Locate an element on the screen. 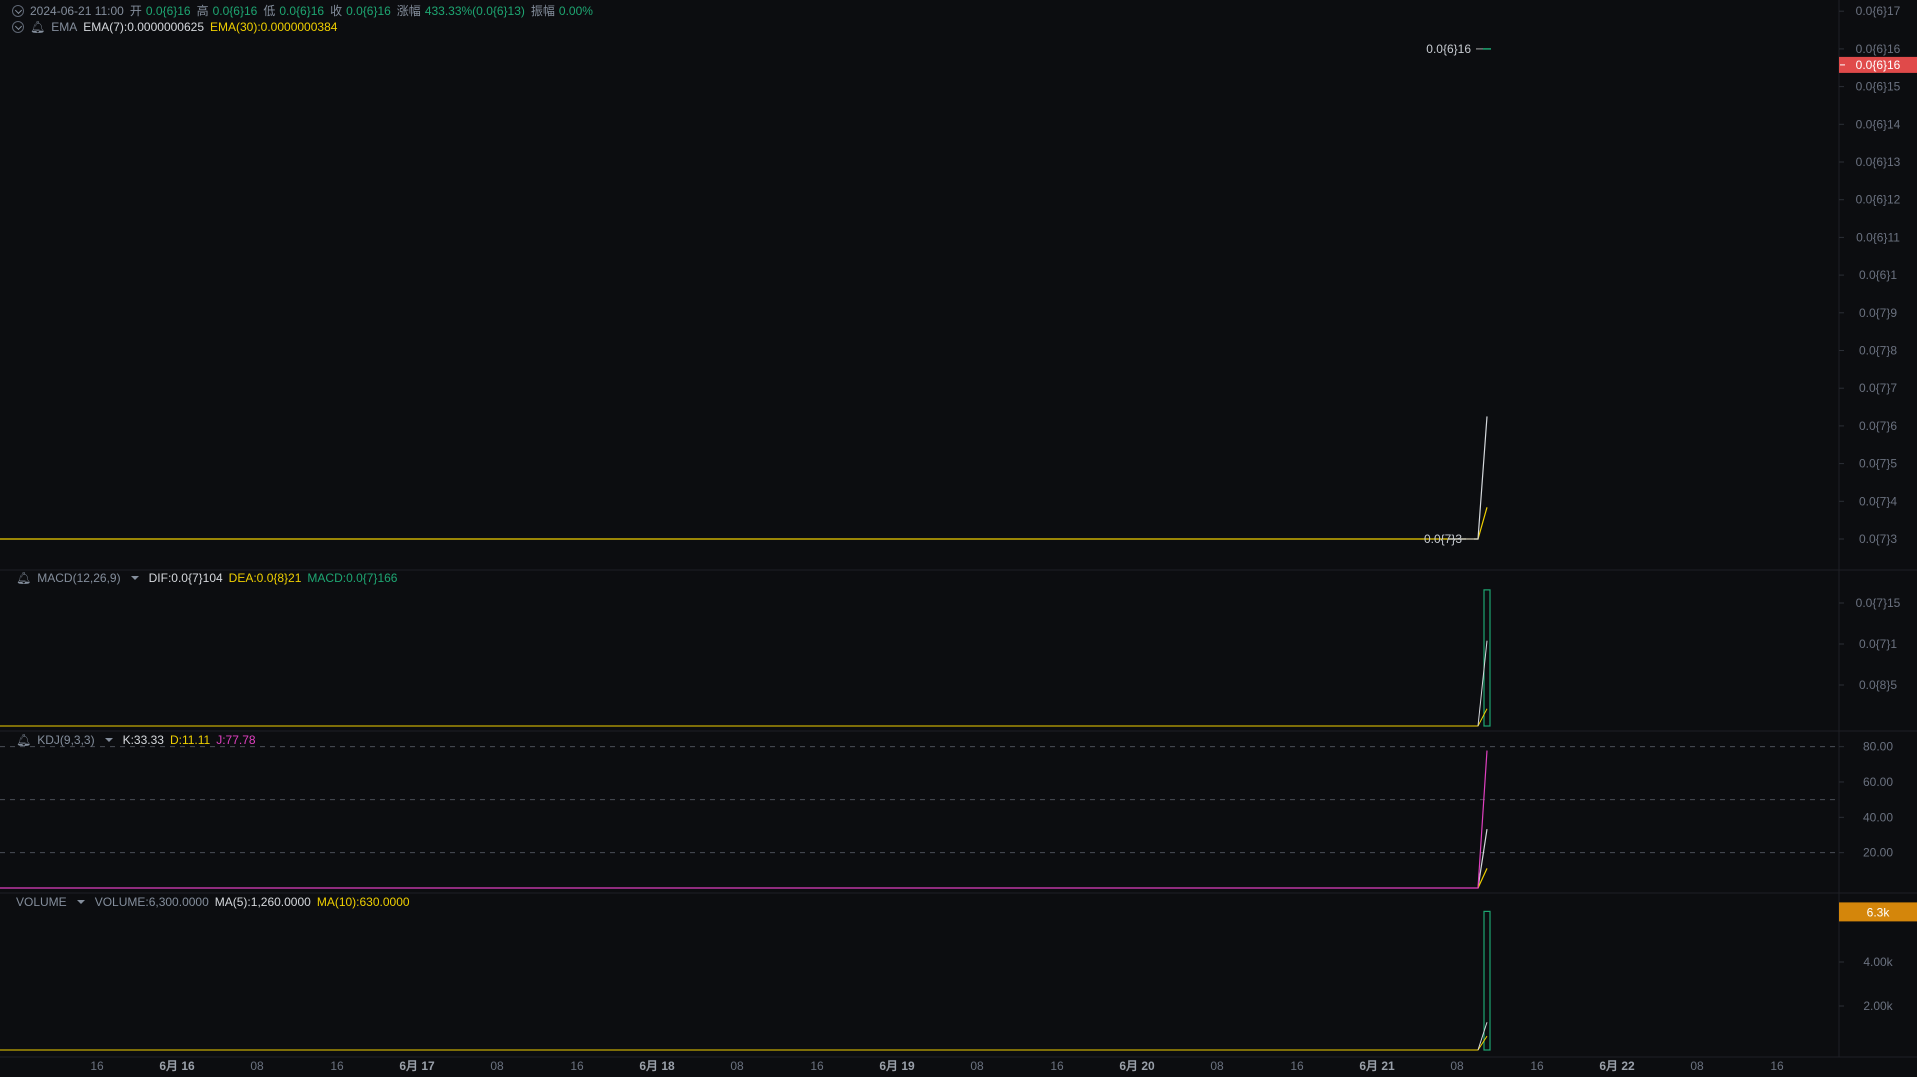 This screenshot has height=1077, width=1917. ema30-value: EMA(30):0.0000000384 is located at coordinates (274, 27).